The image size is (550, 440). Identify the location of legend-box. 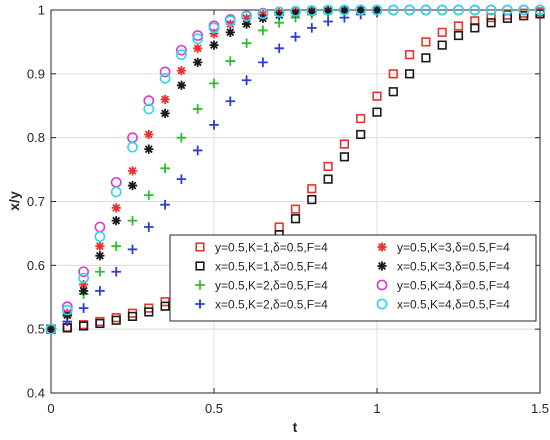
(353, 278).